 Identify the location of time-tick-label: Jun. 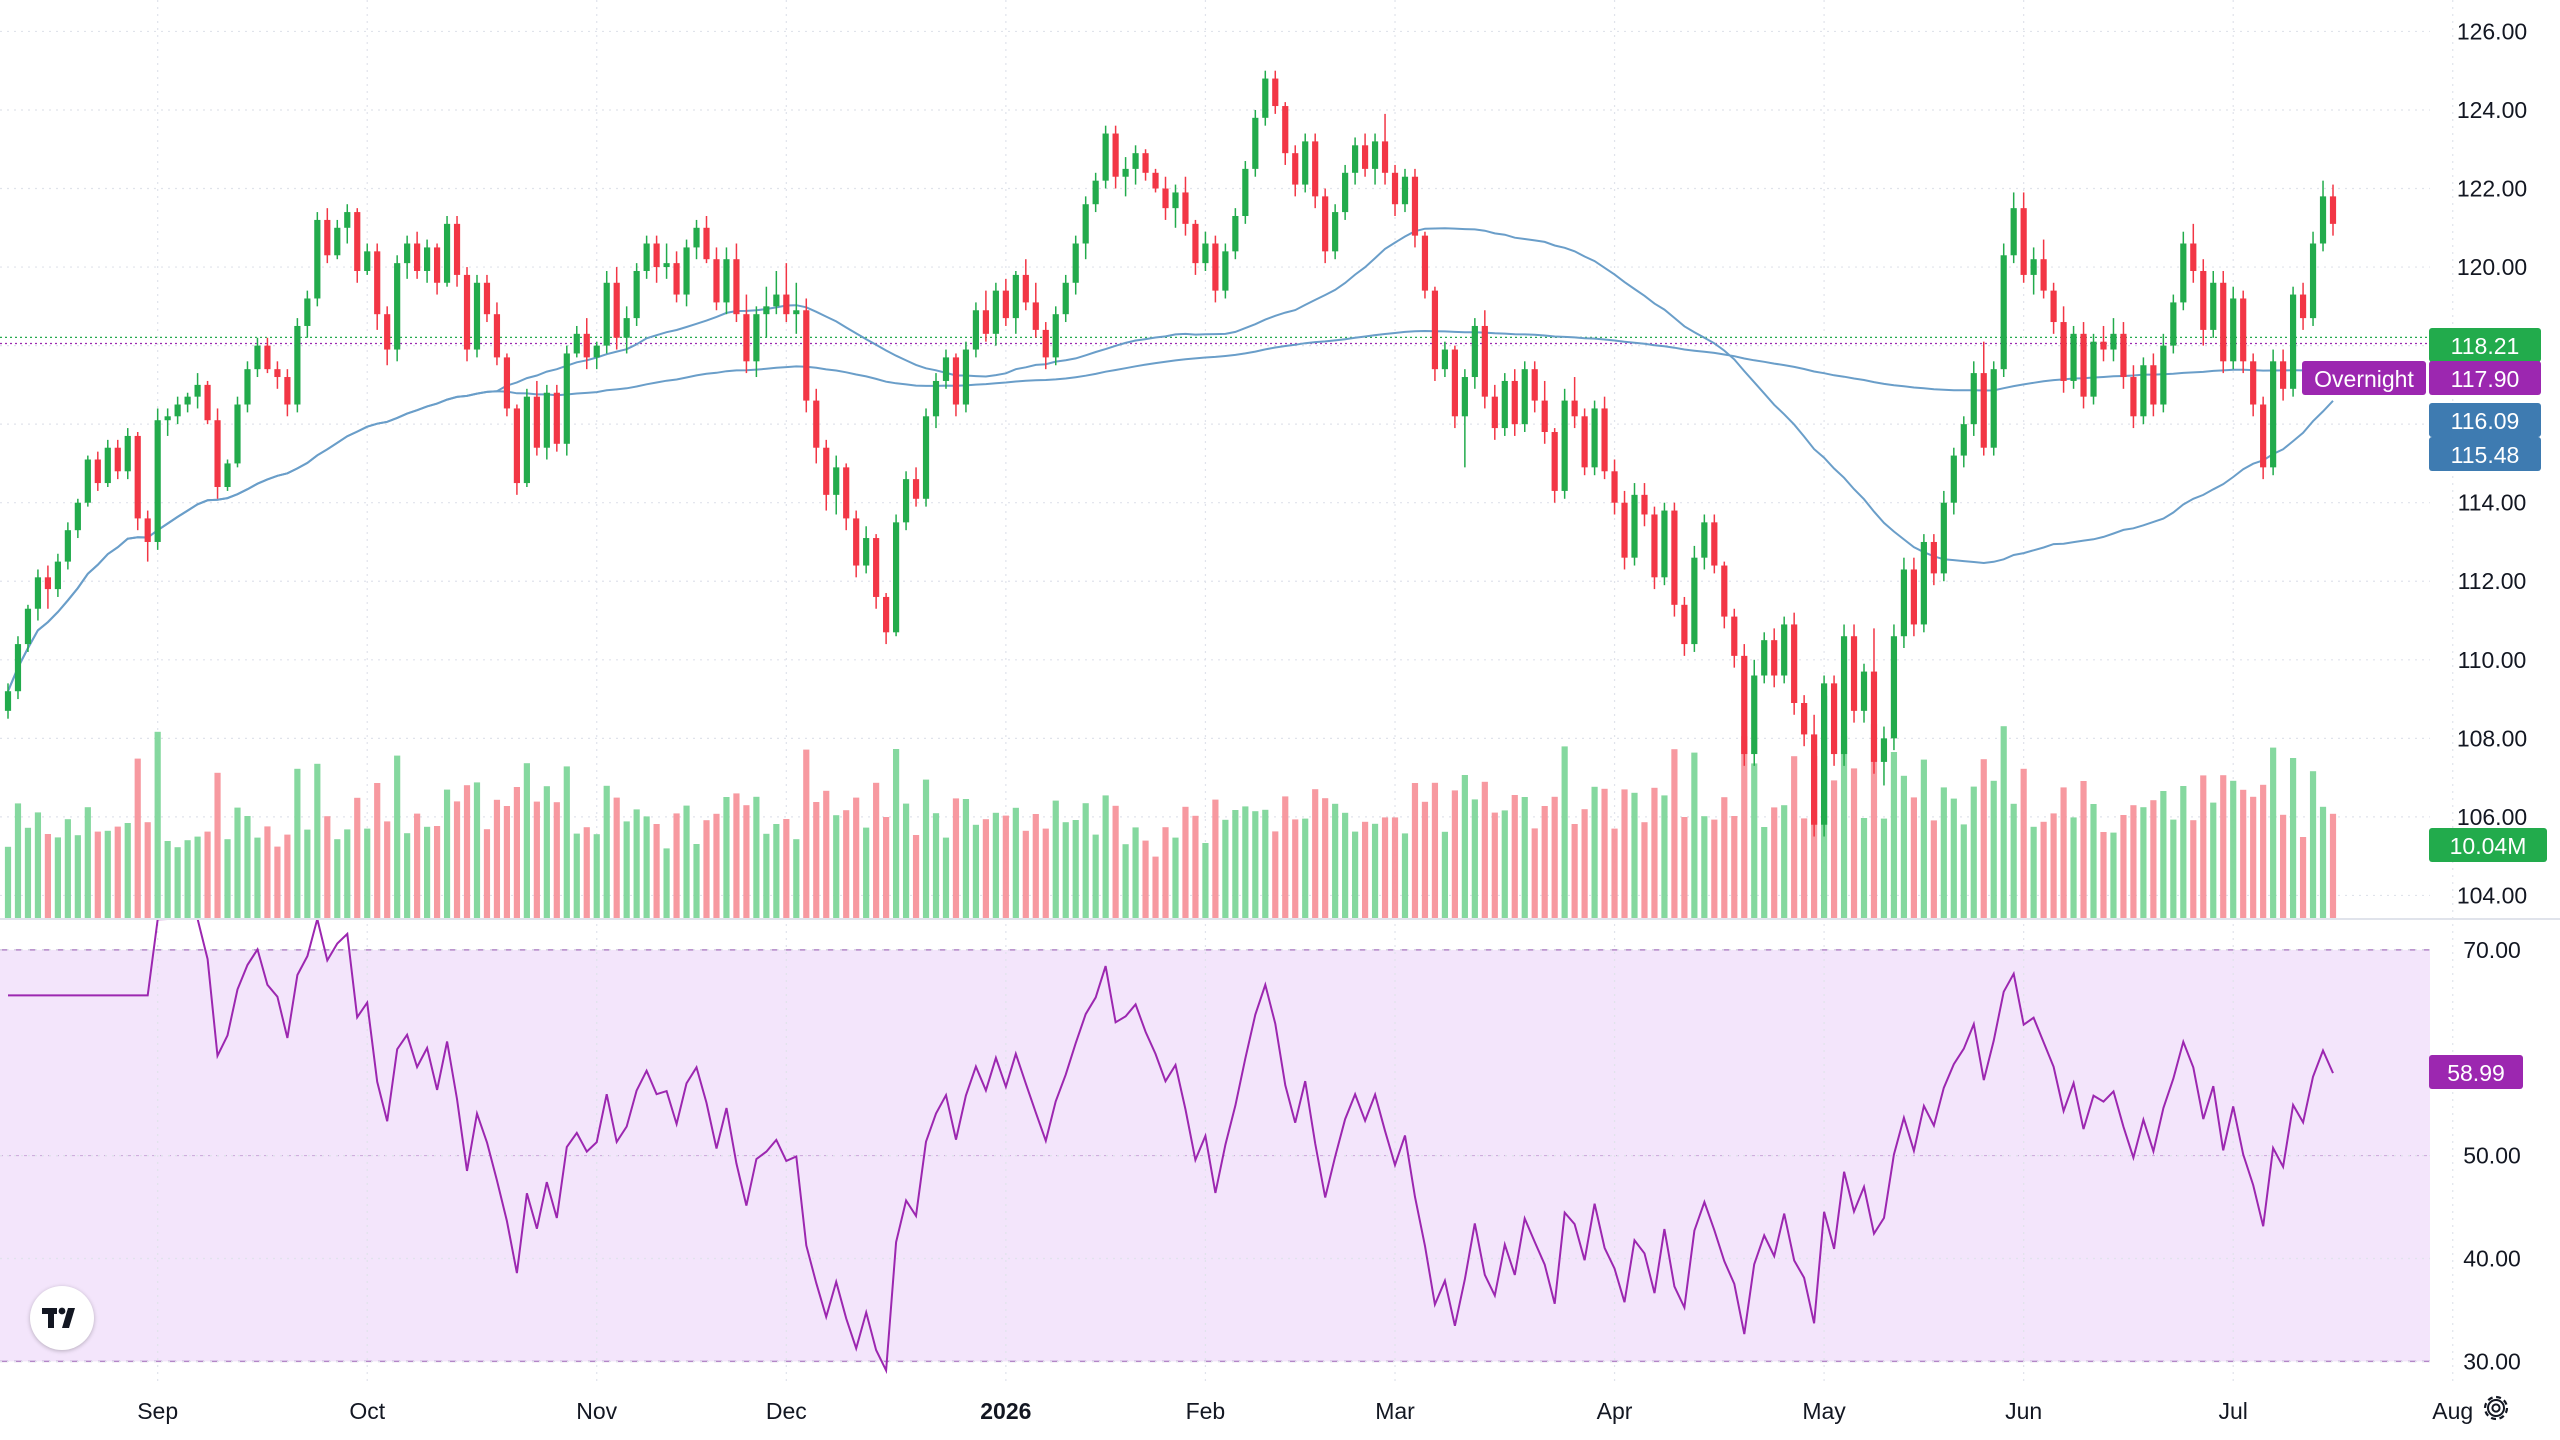
(2023, 1411).